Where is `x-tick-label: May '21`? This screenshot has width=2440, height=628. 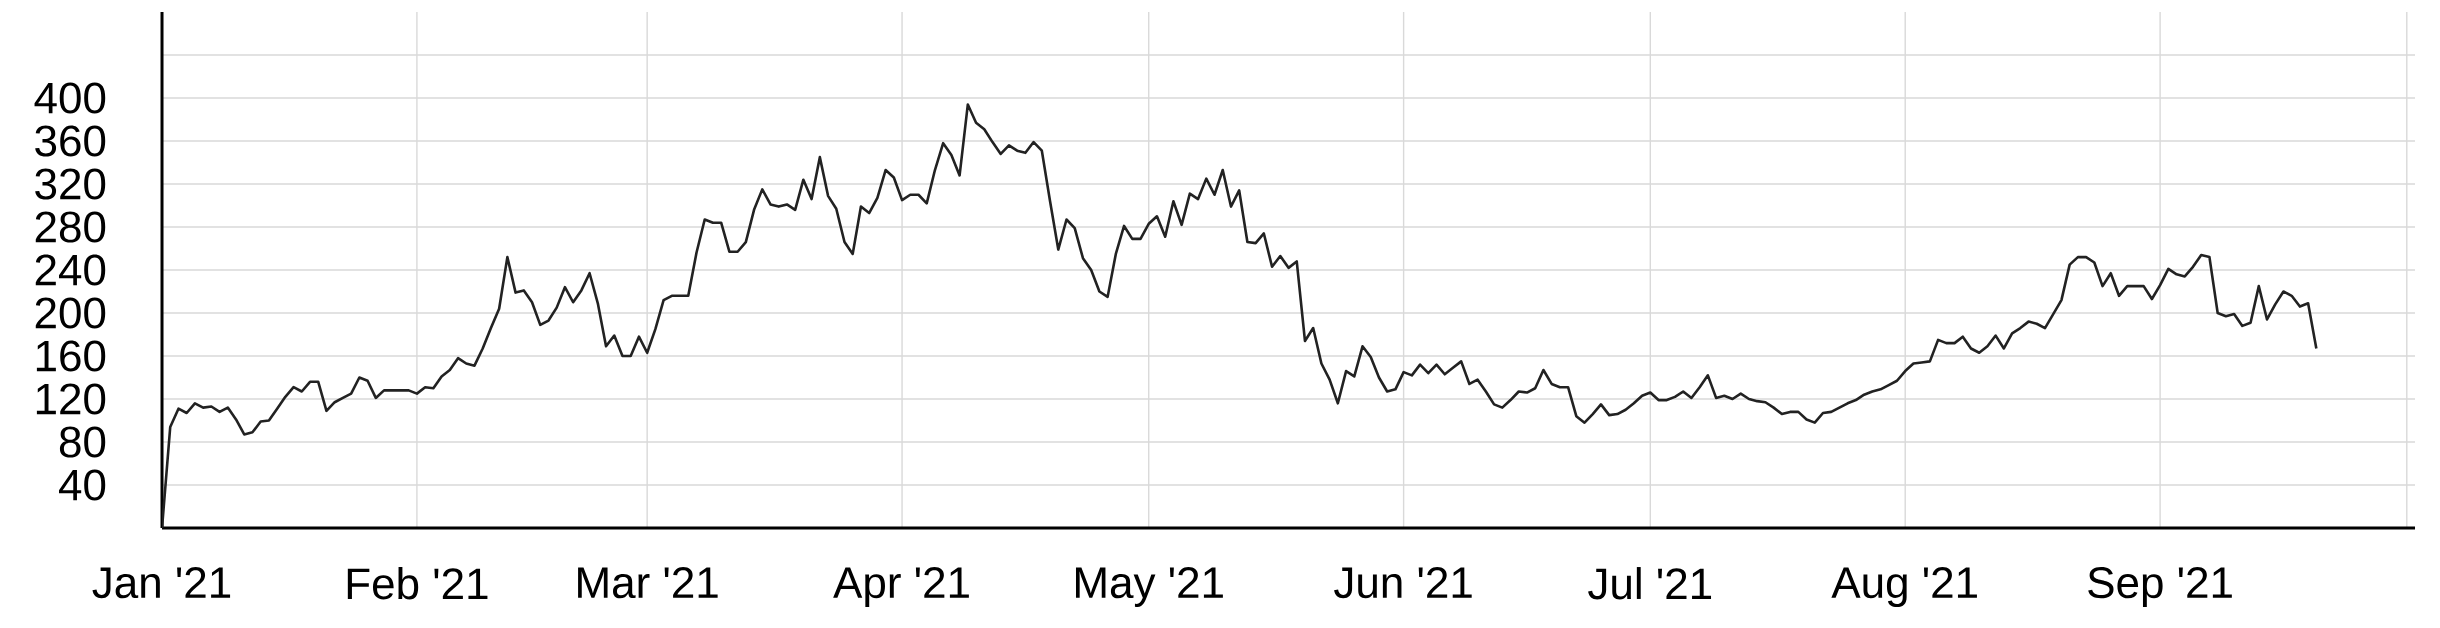
x-tick-label: May '21 is located at coordinates (1149, 587).